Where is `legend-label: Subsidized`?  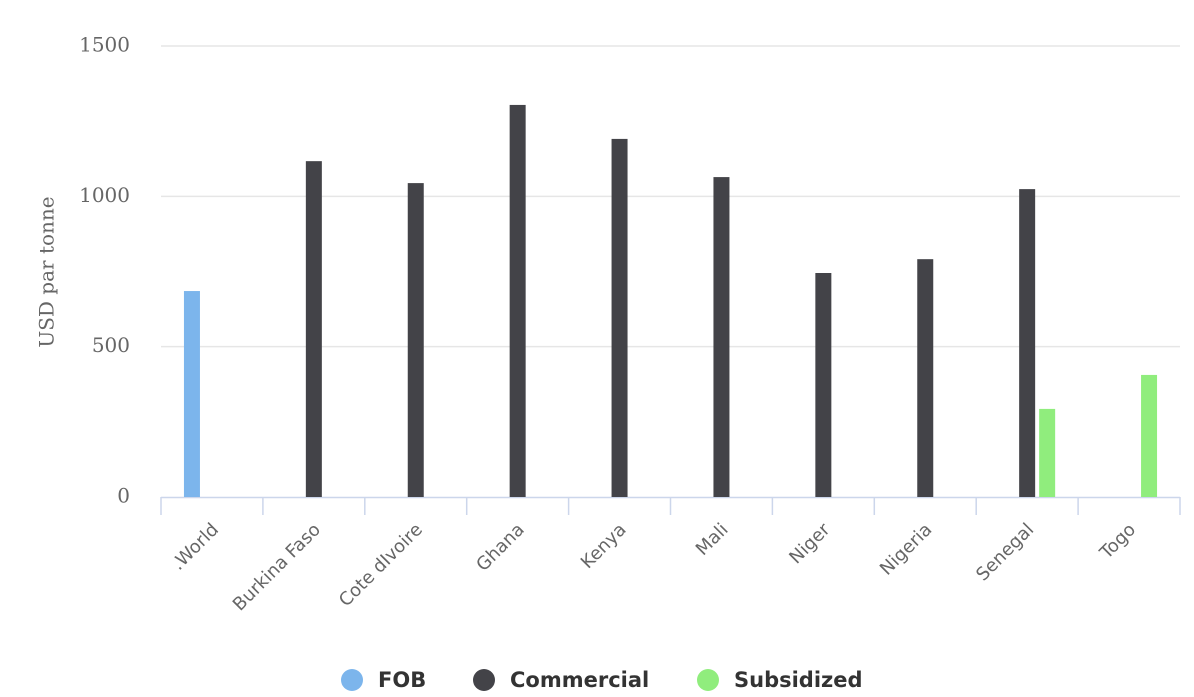 legend-label: Subsidized is located at coordinates (798, 680).